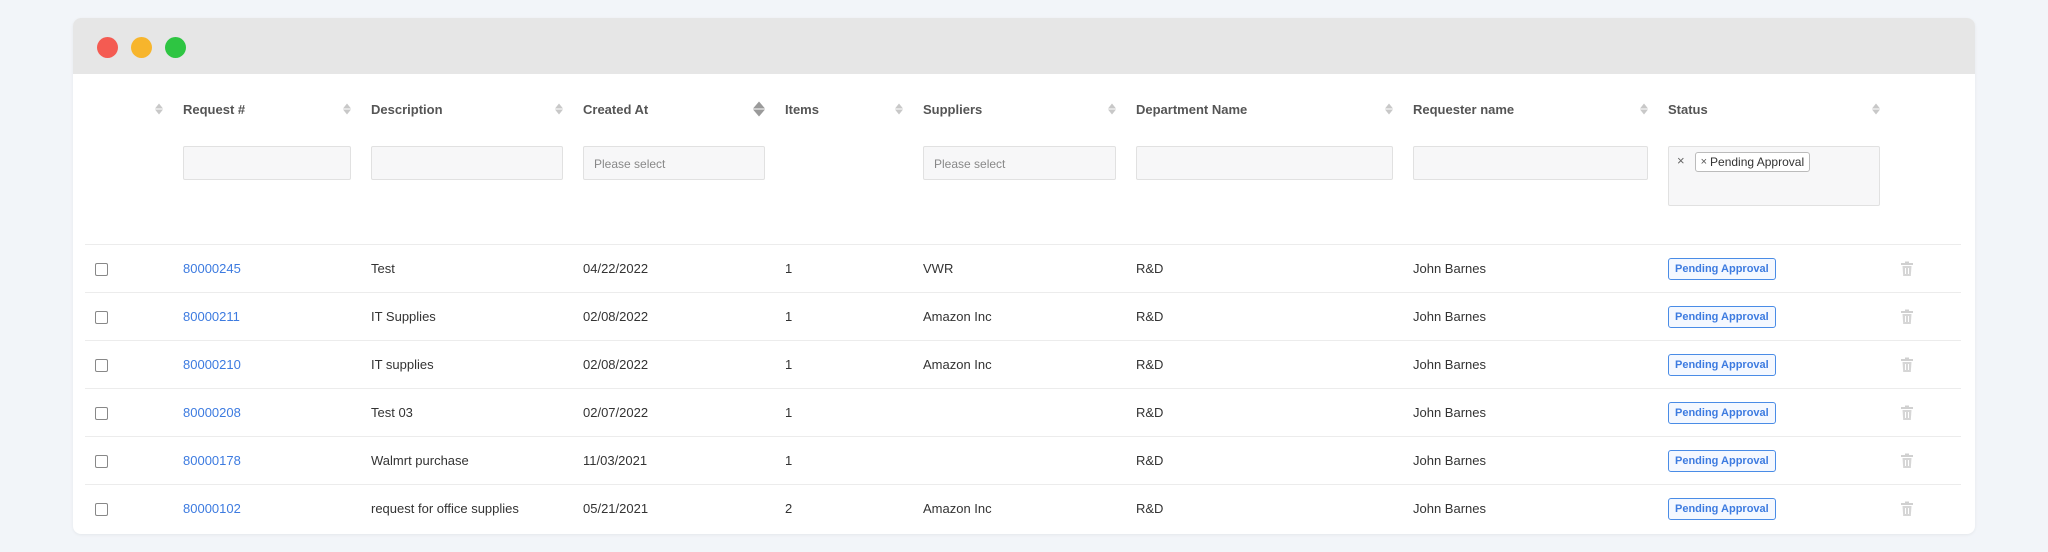 Image resolution: width=2048 pixels, height=552 pixels. Describe the element at coordinates (407, 109) in the screenshot. I see `header-label: Description` at that location.